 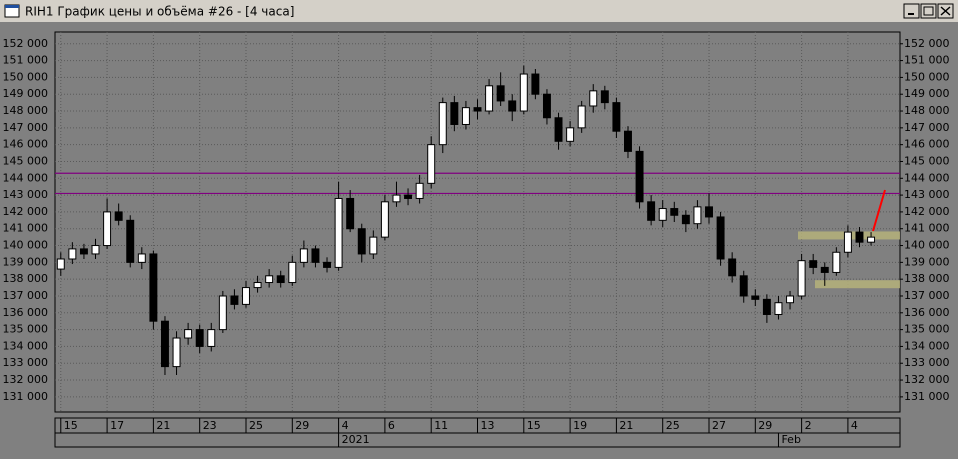 I want to click on x-tick-label: 17, so click(x=117, y=425).